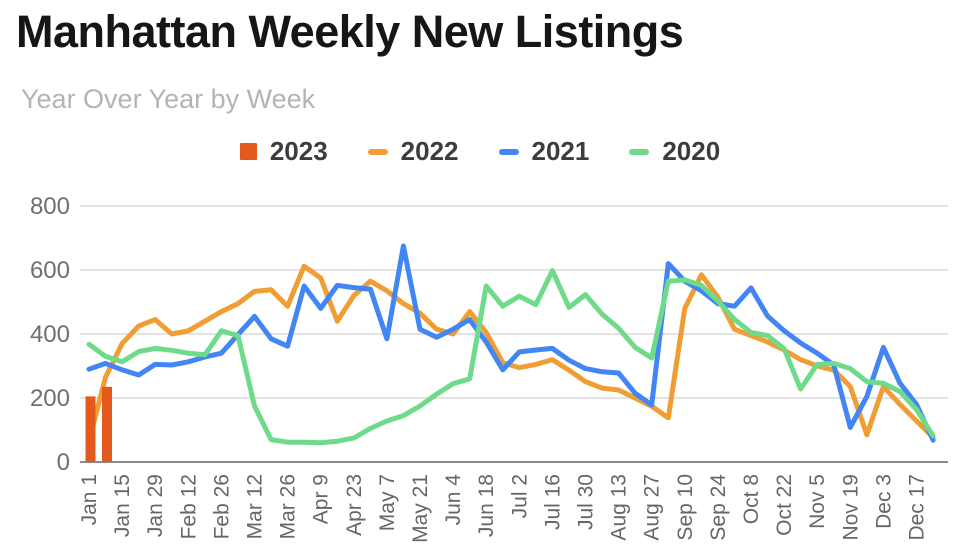  I want to click on legend-label: 2020, so click(691, 151).